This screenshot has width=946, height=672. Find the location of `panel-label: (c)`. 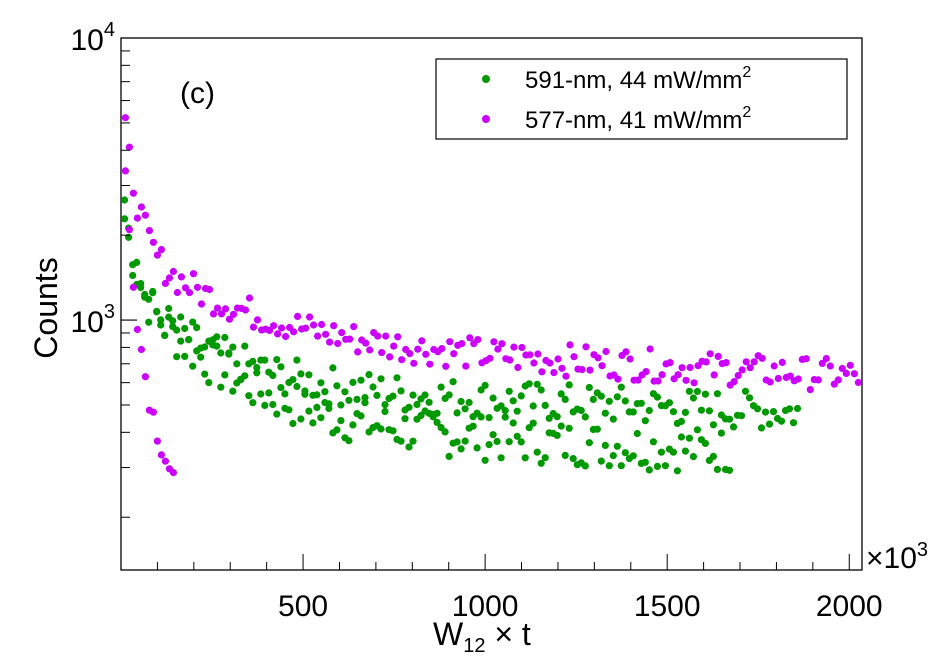

panel-label: (c) is located at coordinates (197, 93).